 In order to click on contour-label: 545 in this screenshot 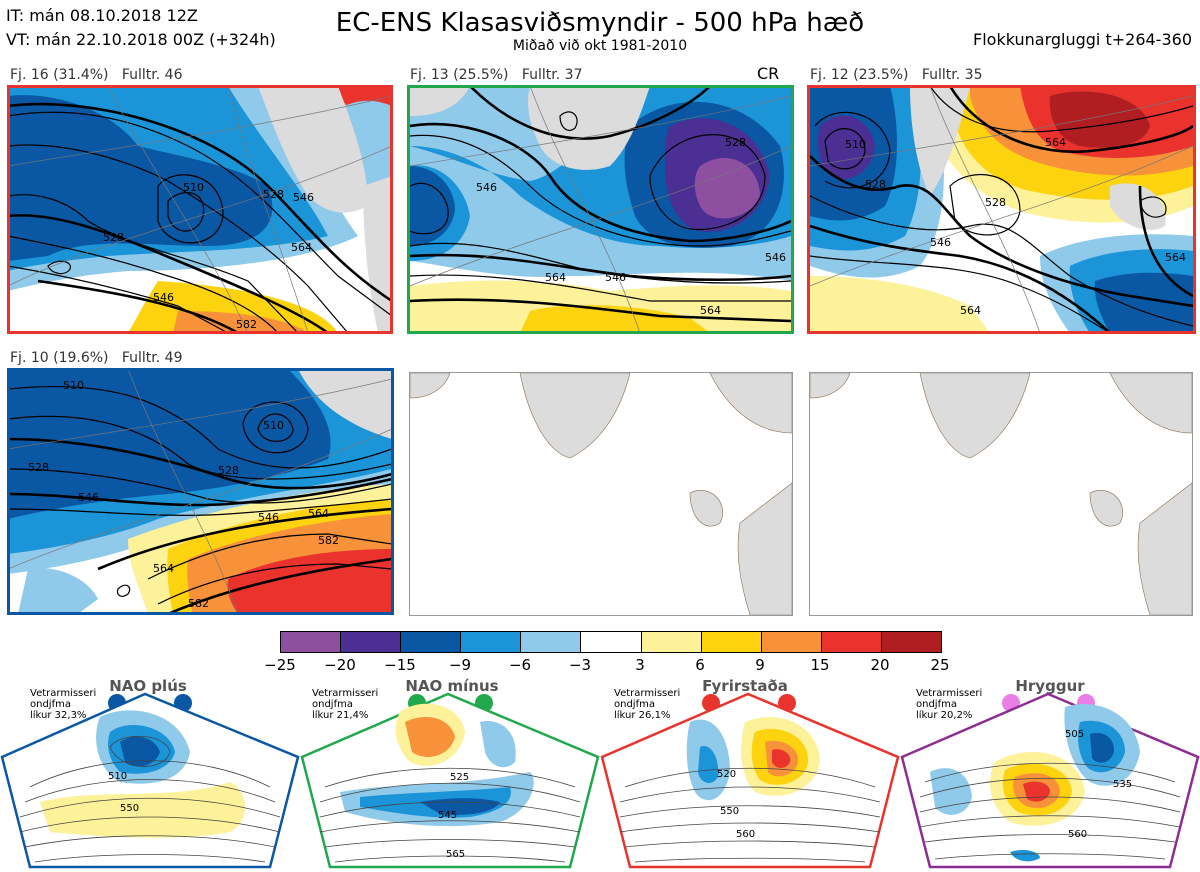, I will do `click(447, 815)`.